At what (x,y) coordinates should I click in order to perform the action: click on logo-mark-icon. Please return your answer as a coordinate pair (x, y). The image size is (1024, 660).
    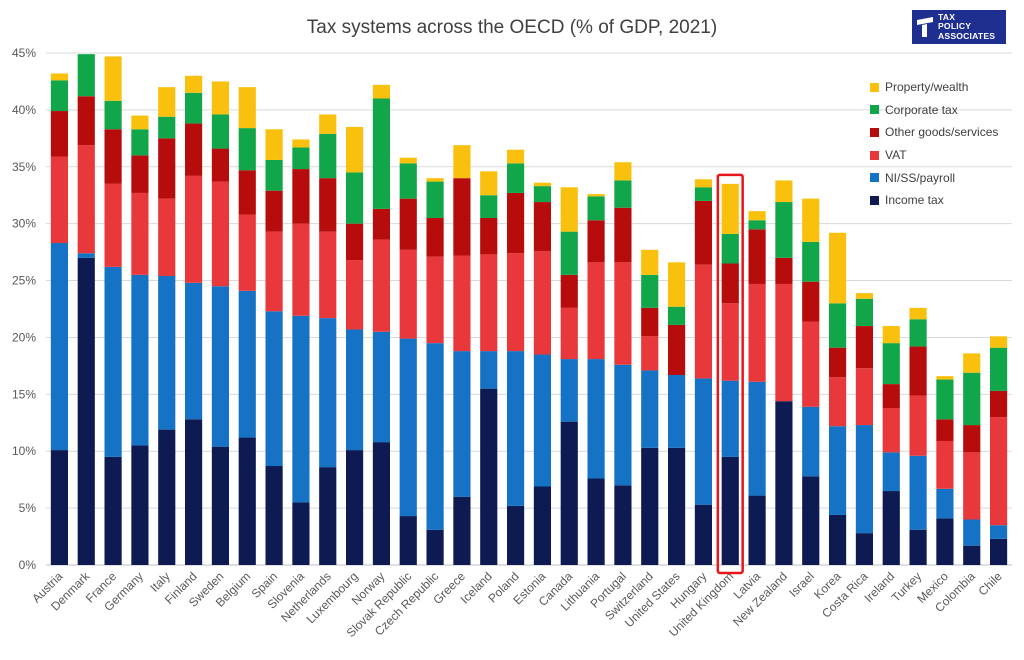
    Looking at the image, I should click on (925, 27).